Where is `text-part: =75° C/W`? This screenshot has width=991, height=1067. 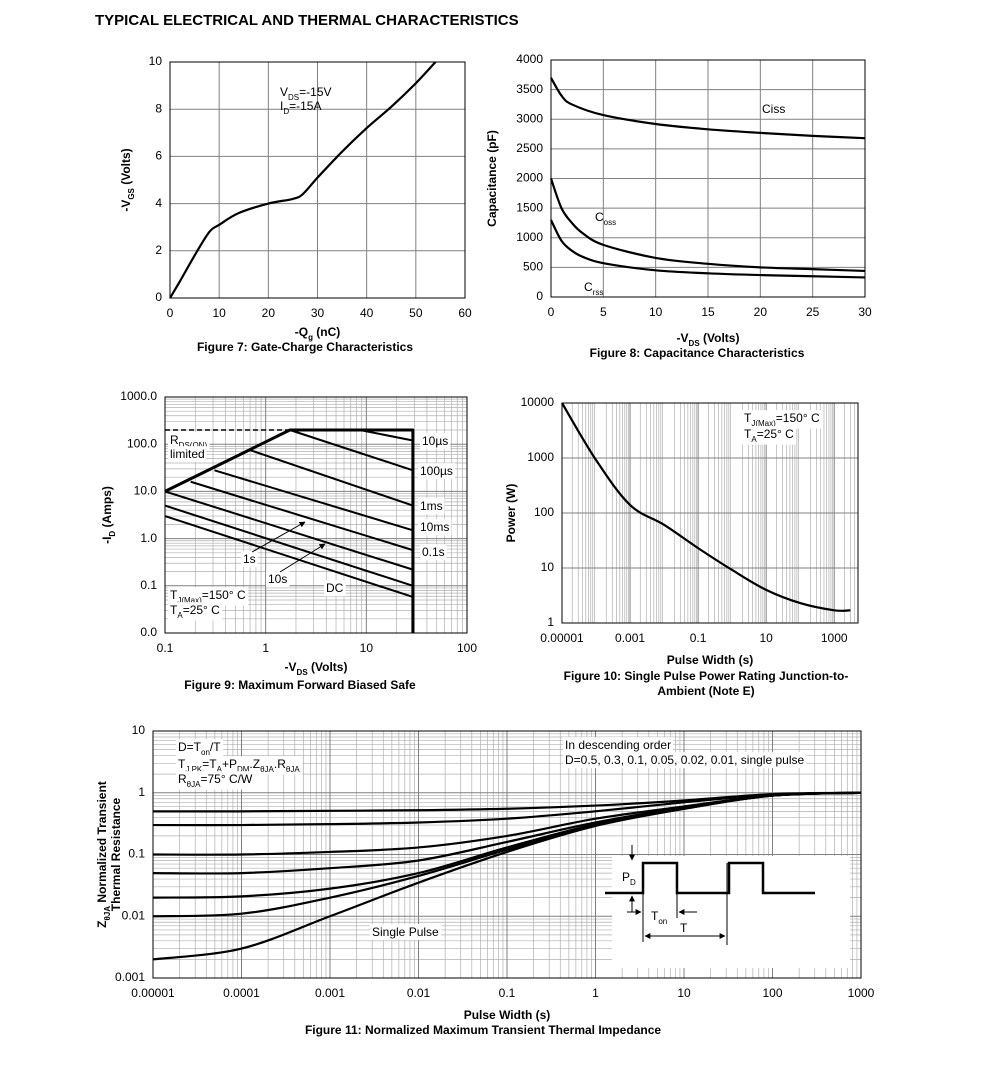 text-part: =75° C/W is located at coordinates (226, 779).